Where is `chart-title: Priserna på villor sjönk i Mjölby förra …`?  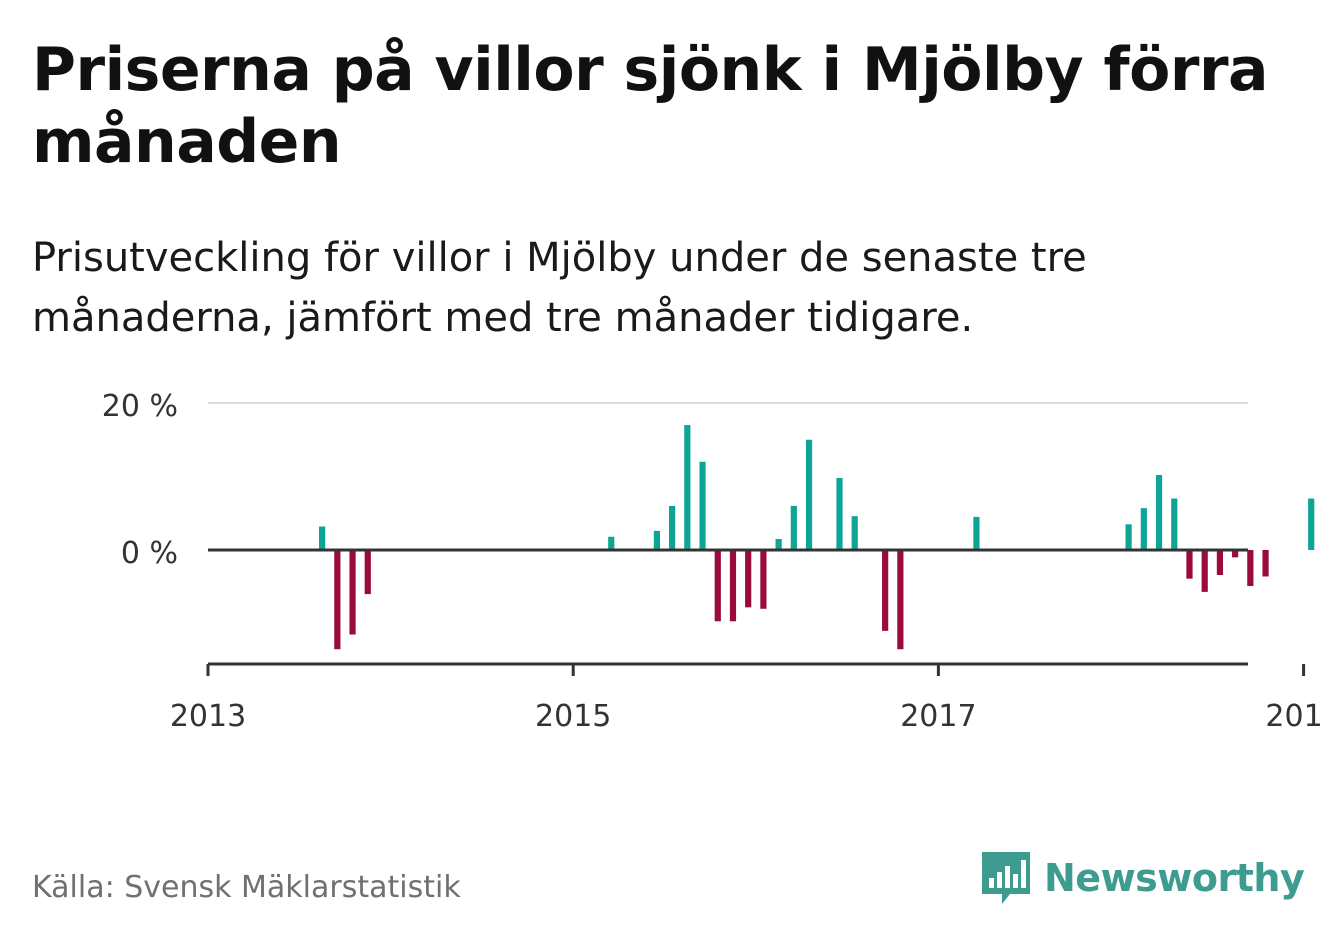
chart-title: Priserna på villor sjönk i Mjölby förra … is located at coordinates (650, 106).